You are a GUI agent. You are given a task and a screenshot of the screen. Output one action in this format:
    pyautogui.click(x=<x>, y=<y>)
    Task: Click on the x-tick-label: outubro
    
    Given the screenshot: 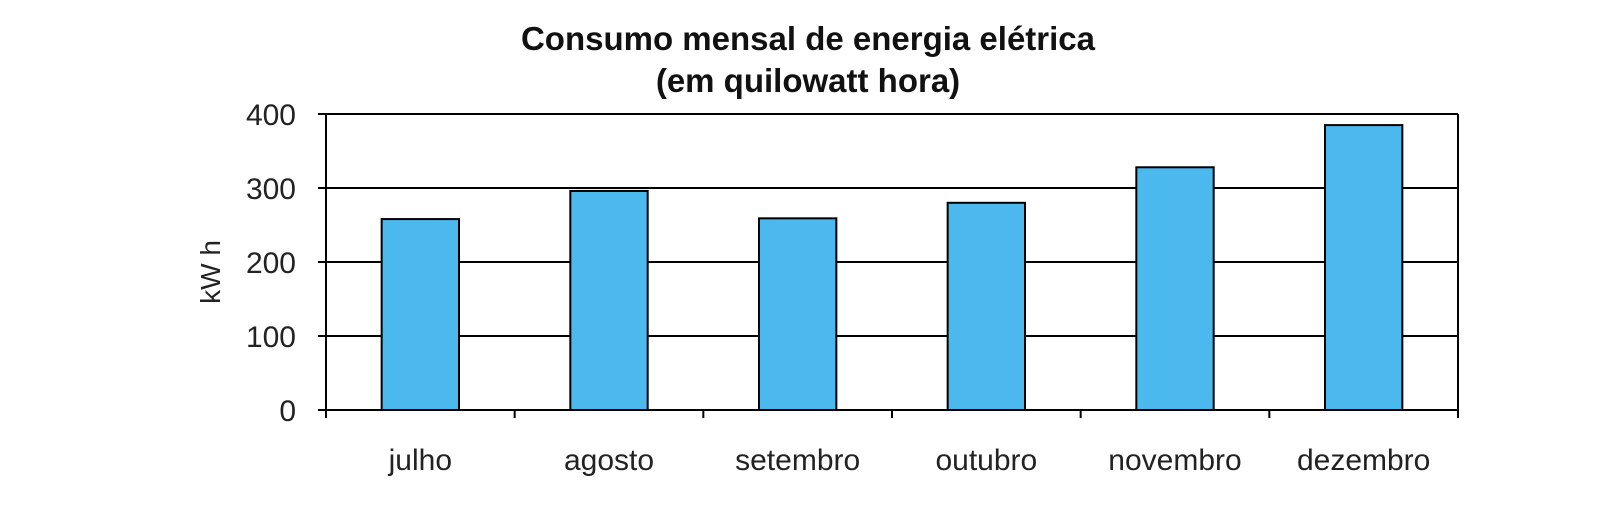 What is the action you would take?
    pyautogui.click(x=986, y=460)
    